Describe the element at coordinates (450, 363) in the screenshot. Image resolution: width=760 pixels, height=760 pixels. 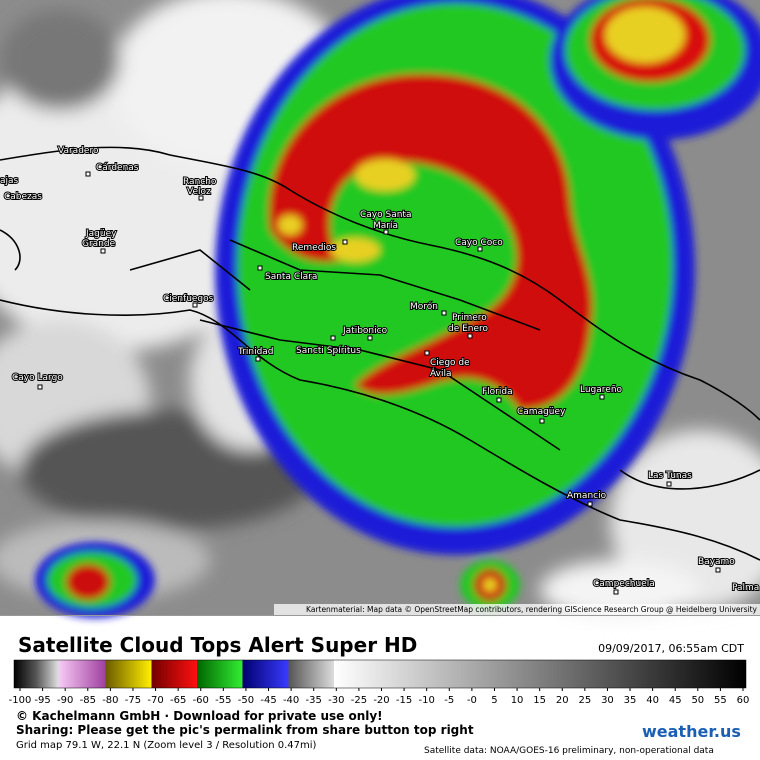
I see `place-label: Ciego de` at that location.